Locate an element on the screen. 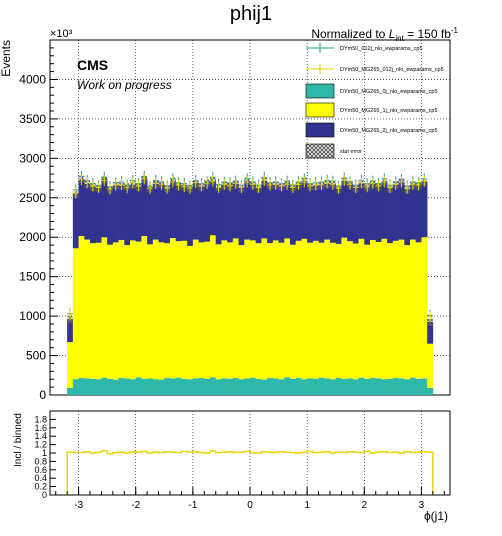  ratio-y-tick-label: 0.8 is located at coordinates (40, 461).